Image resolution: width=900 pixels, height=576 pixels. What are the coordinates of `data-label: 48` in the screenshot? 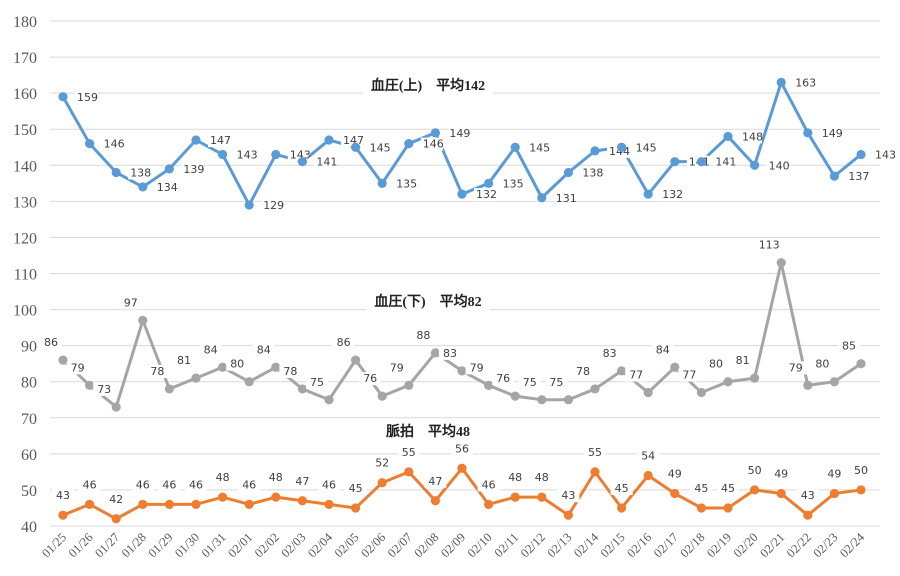 It's located at (276, 477).